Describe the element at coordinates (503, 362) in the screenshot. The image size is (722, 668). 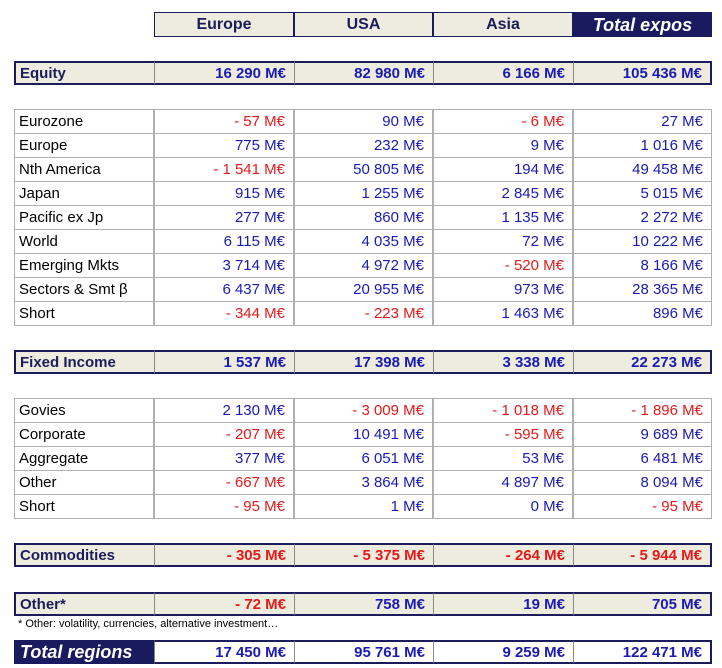
I see `section-total: 3 338 M€` at that location.